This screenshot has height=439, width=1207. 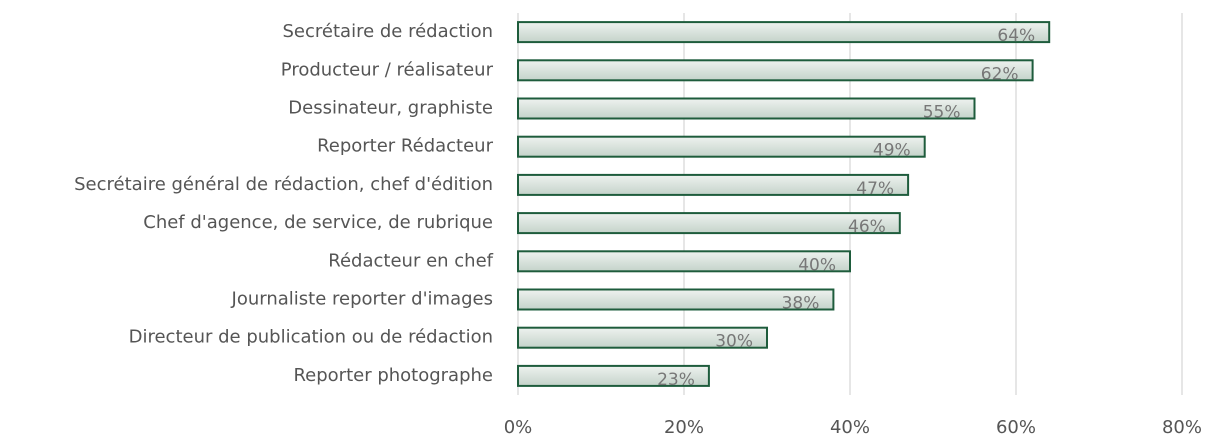 I want to click on data-label: 49%, so click(x=892, y=151).